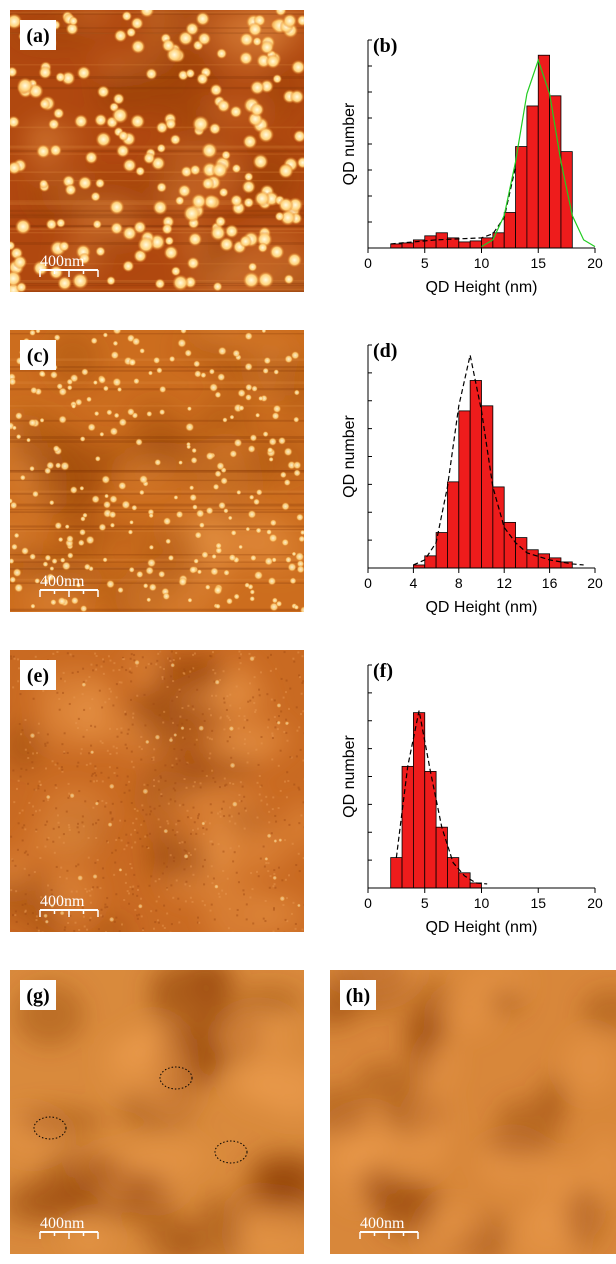 This screenshot has height=1264, width=616. What do you see at coordinates (368, 583) in the screenshot?
I see `x-tick-label: 0` at bounding box center [368, 583].